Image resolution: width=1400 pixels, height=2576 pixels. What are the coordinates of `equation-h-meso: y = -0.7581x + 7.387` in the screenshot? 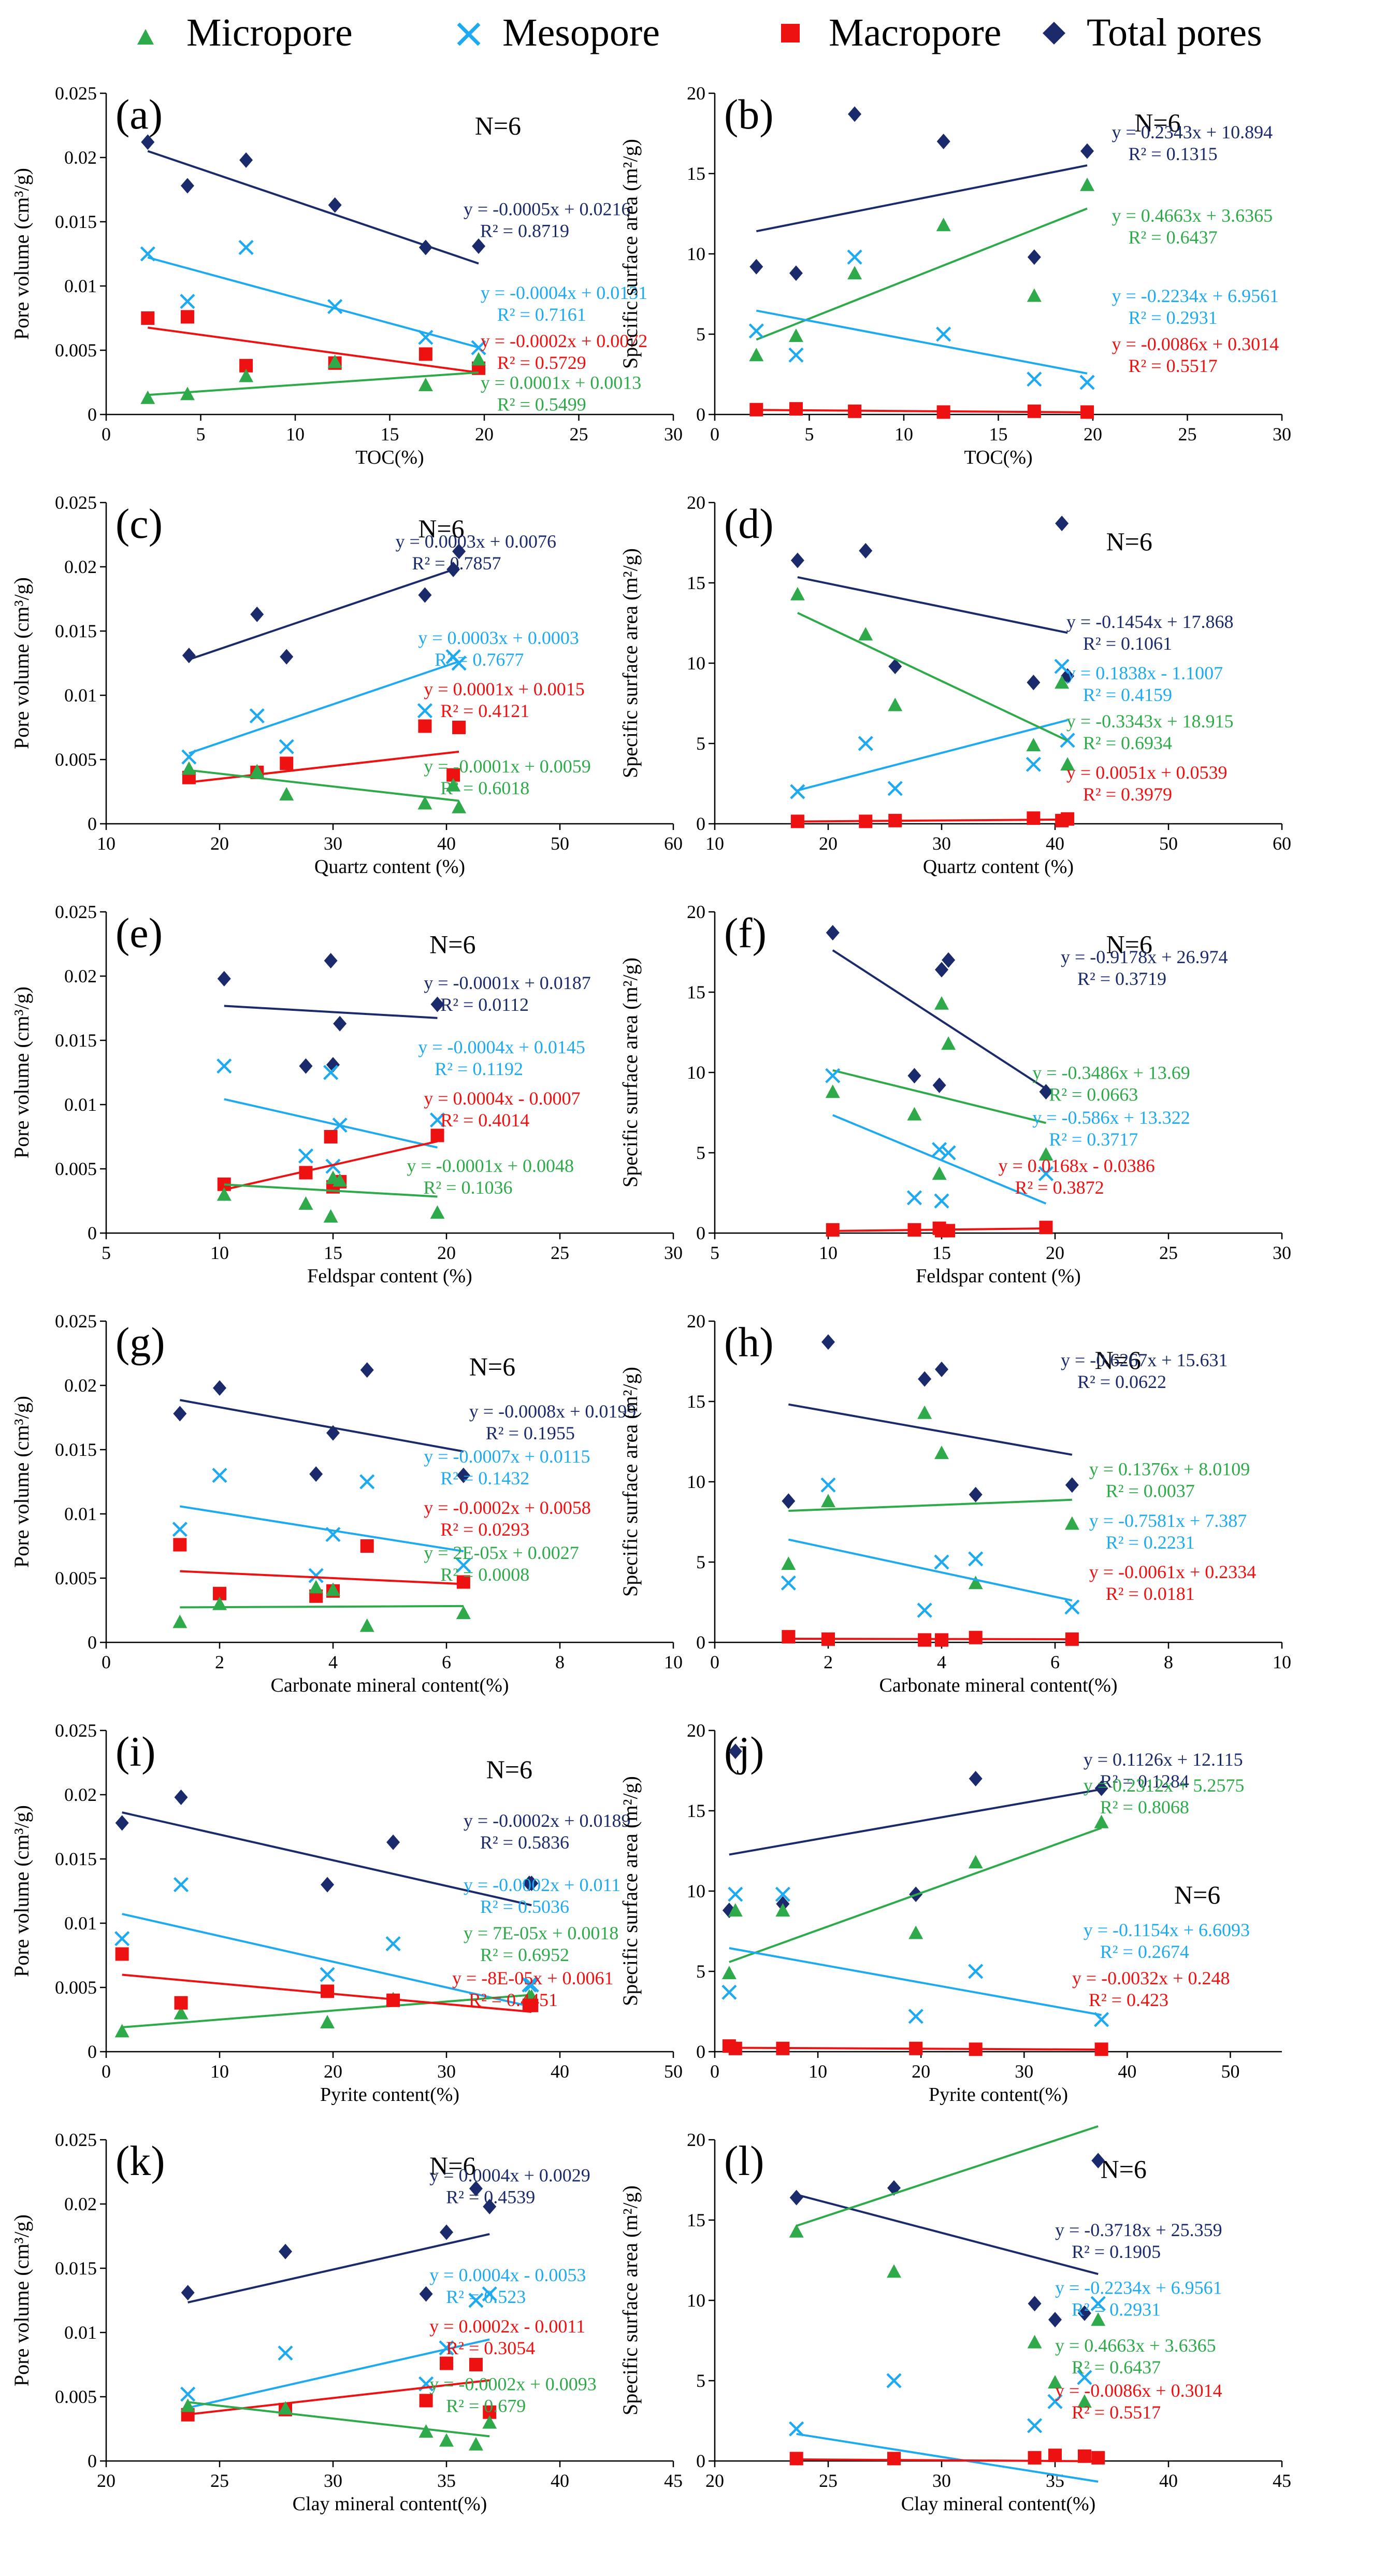 It's located at (1168, 1520).